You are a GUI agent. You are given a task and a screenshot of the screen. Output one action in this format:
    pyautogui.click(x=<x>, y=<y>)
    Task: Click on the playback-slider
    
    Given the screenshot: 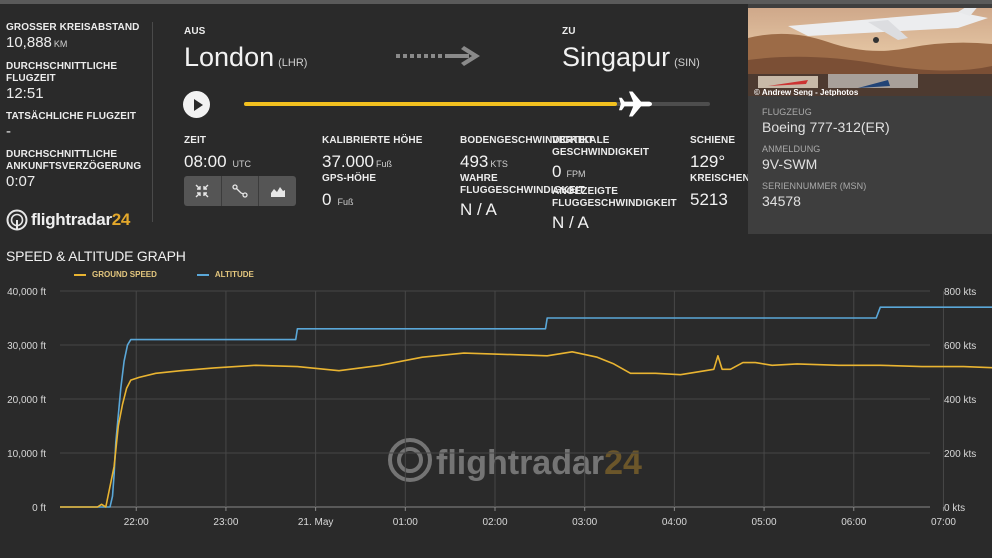 What is the action you would take?
    pyautogui.click(x=477, y=104)
    